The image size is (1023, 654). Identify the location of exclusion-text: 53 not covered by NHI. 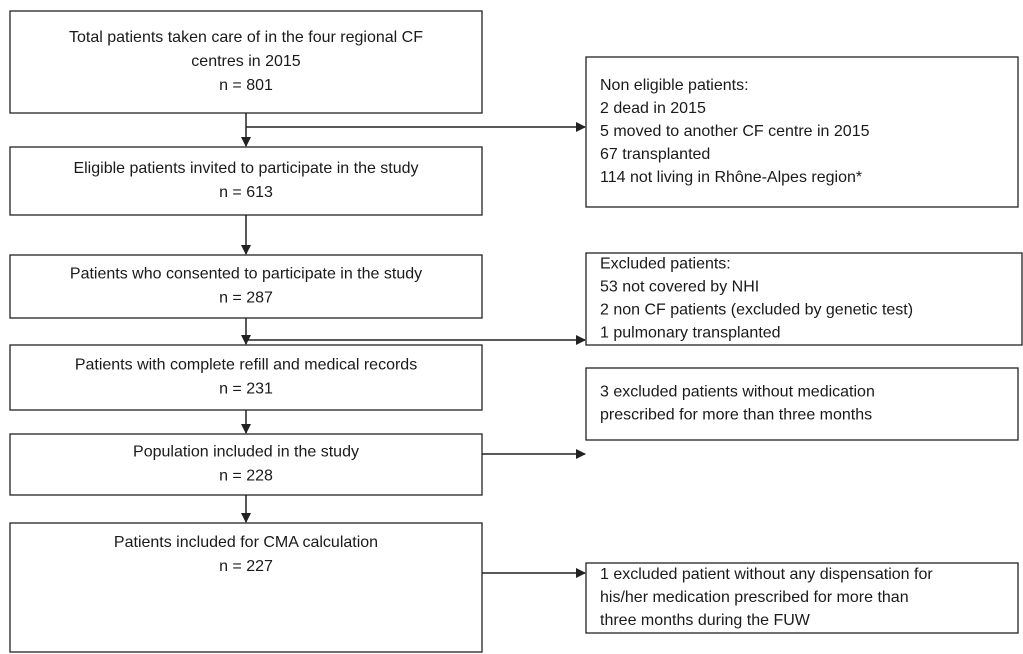
(679, 287).